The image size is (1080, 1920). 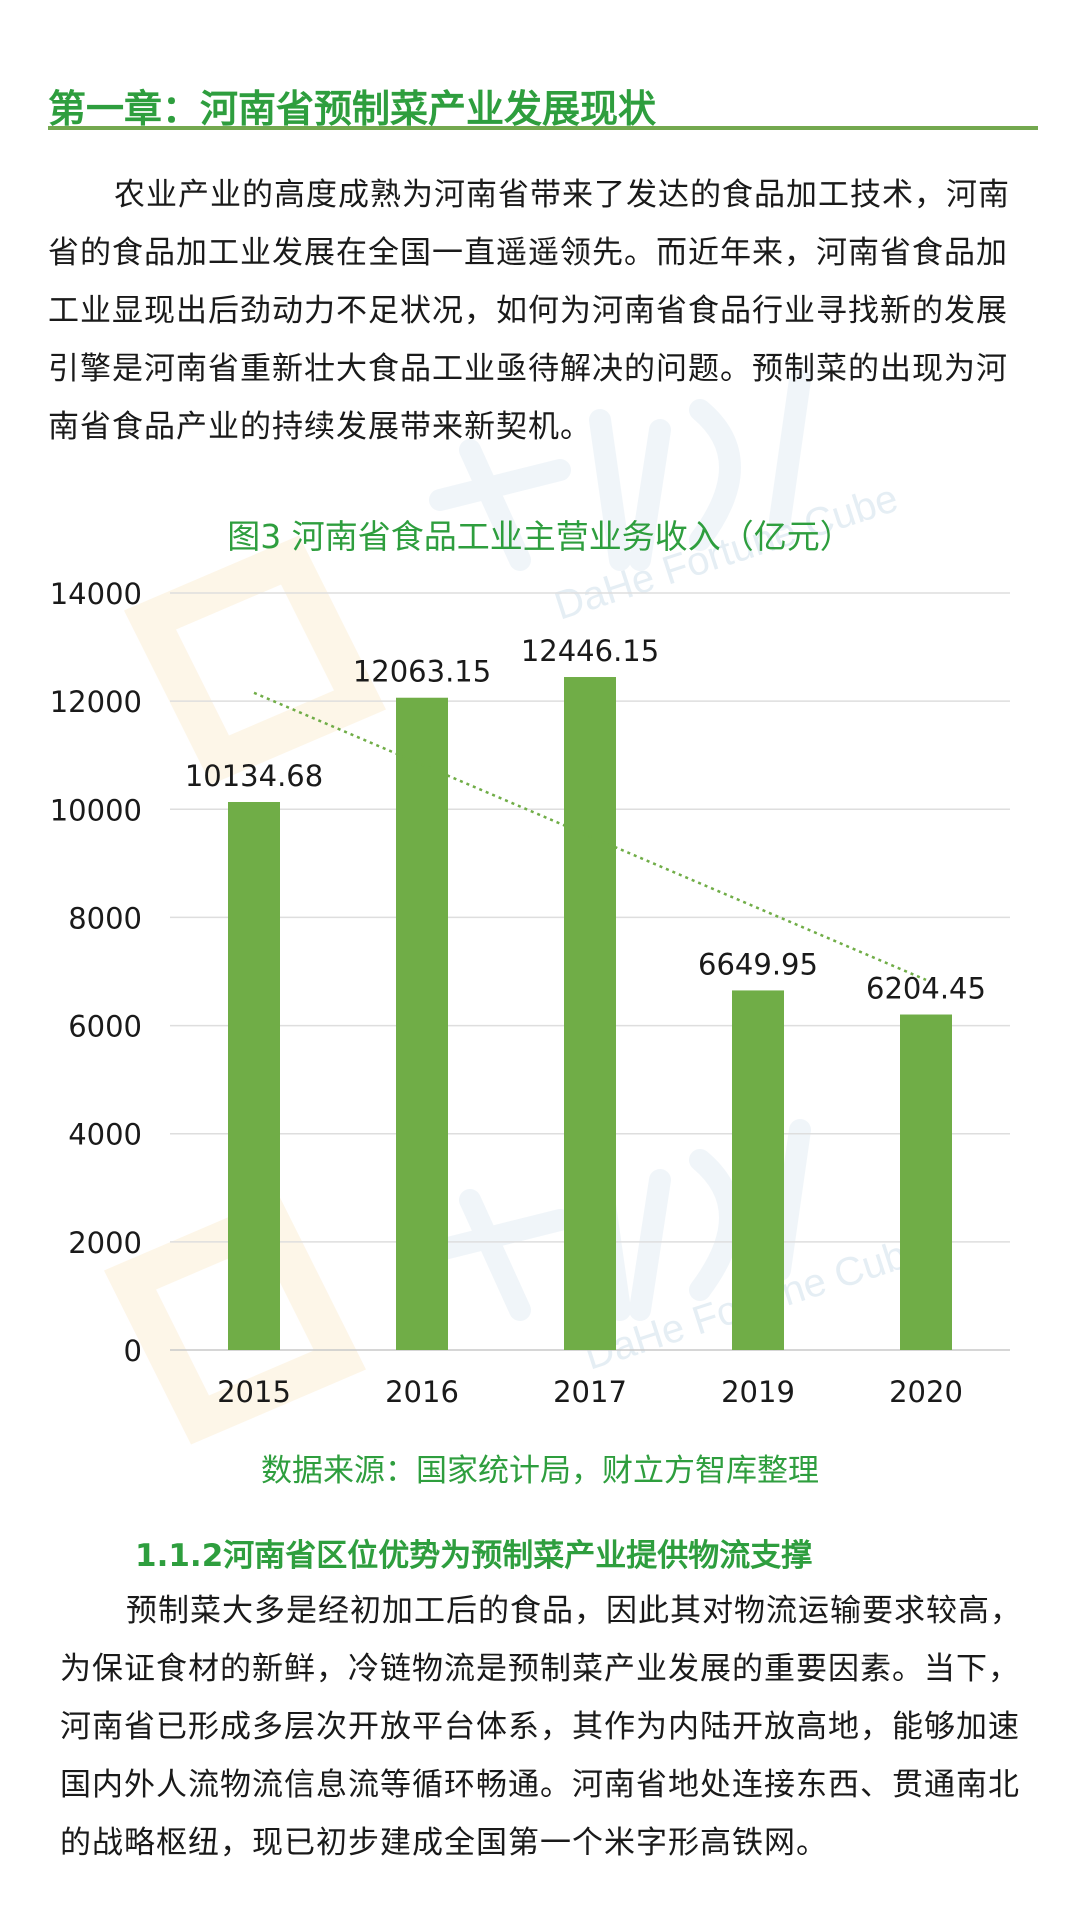 I want to click on x-tick-label: 2020, so click(x=926, y=1392).